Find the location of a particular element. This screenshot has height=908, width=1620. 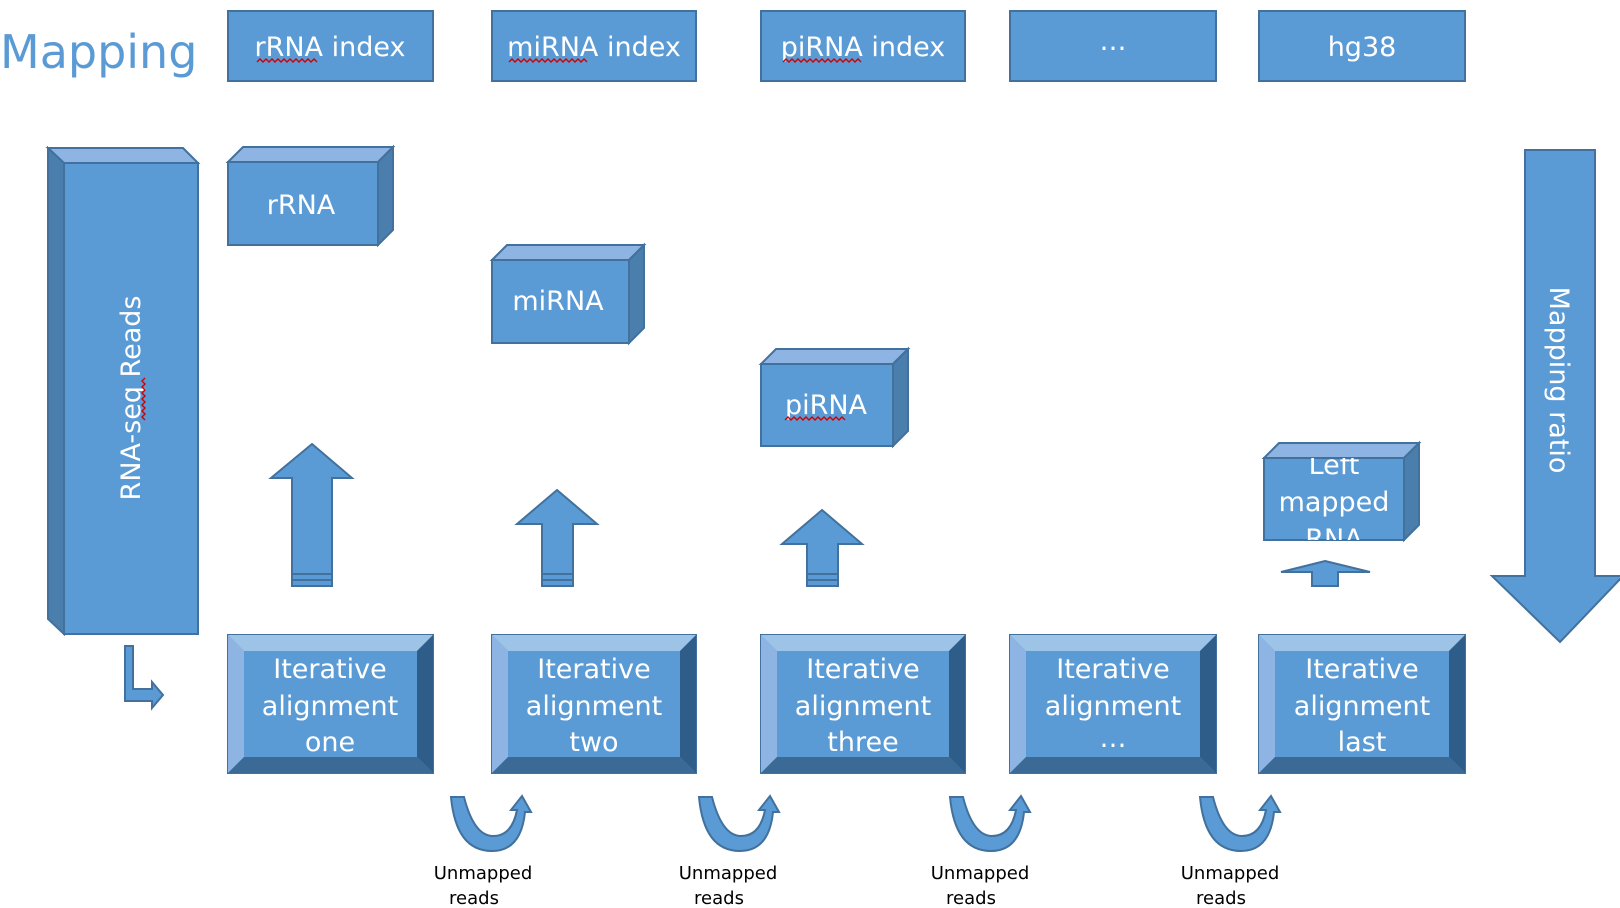

rna-seq-reads-box: RNA-seq Reads is located at coordinates (123, 391).